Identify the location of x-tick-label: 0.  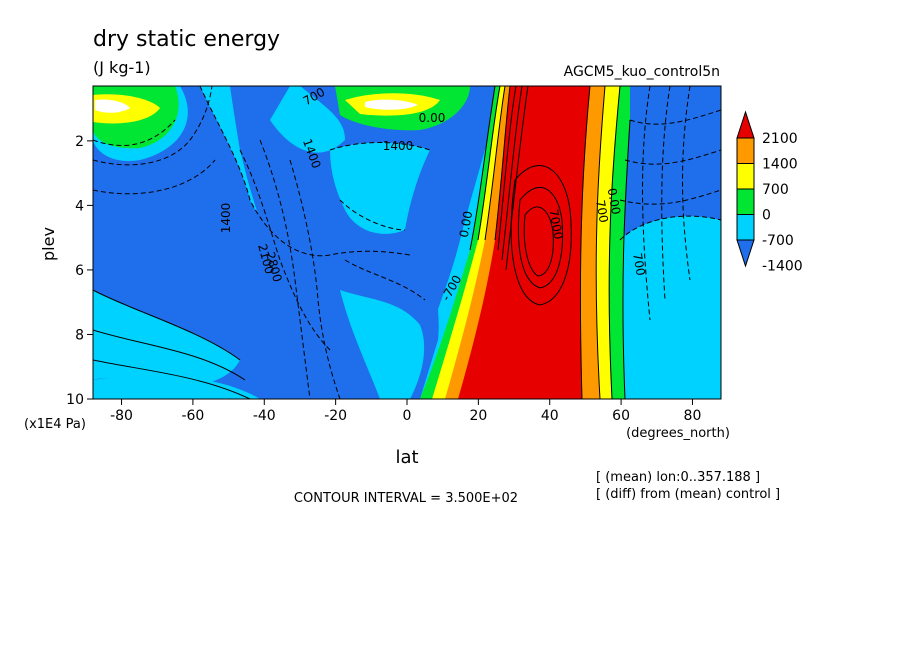
(407, 416).